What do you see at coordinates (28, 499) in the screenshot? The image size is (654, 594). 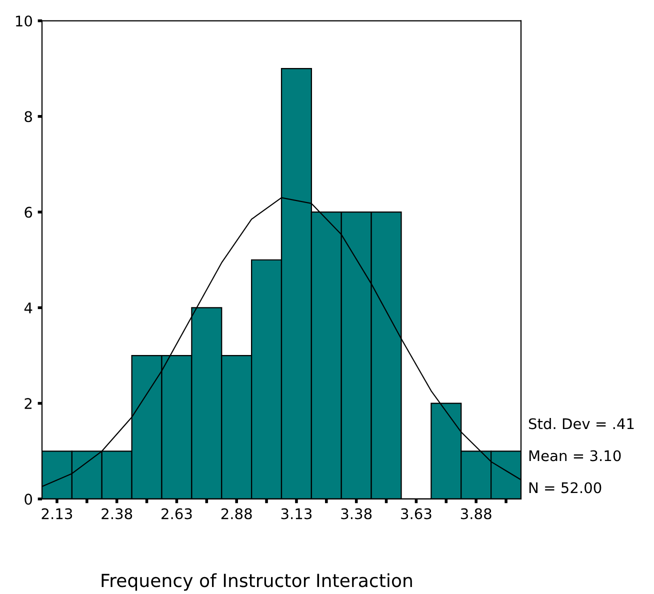 I see `y-tick-label: 0` at bounding box center [28, 499].